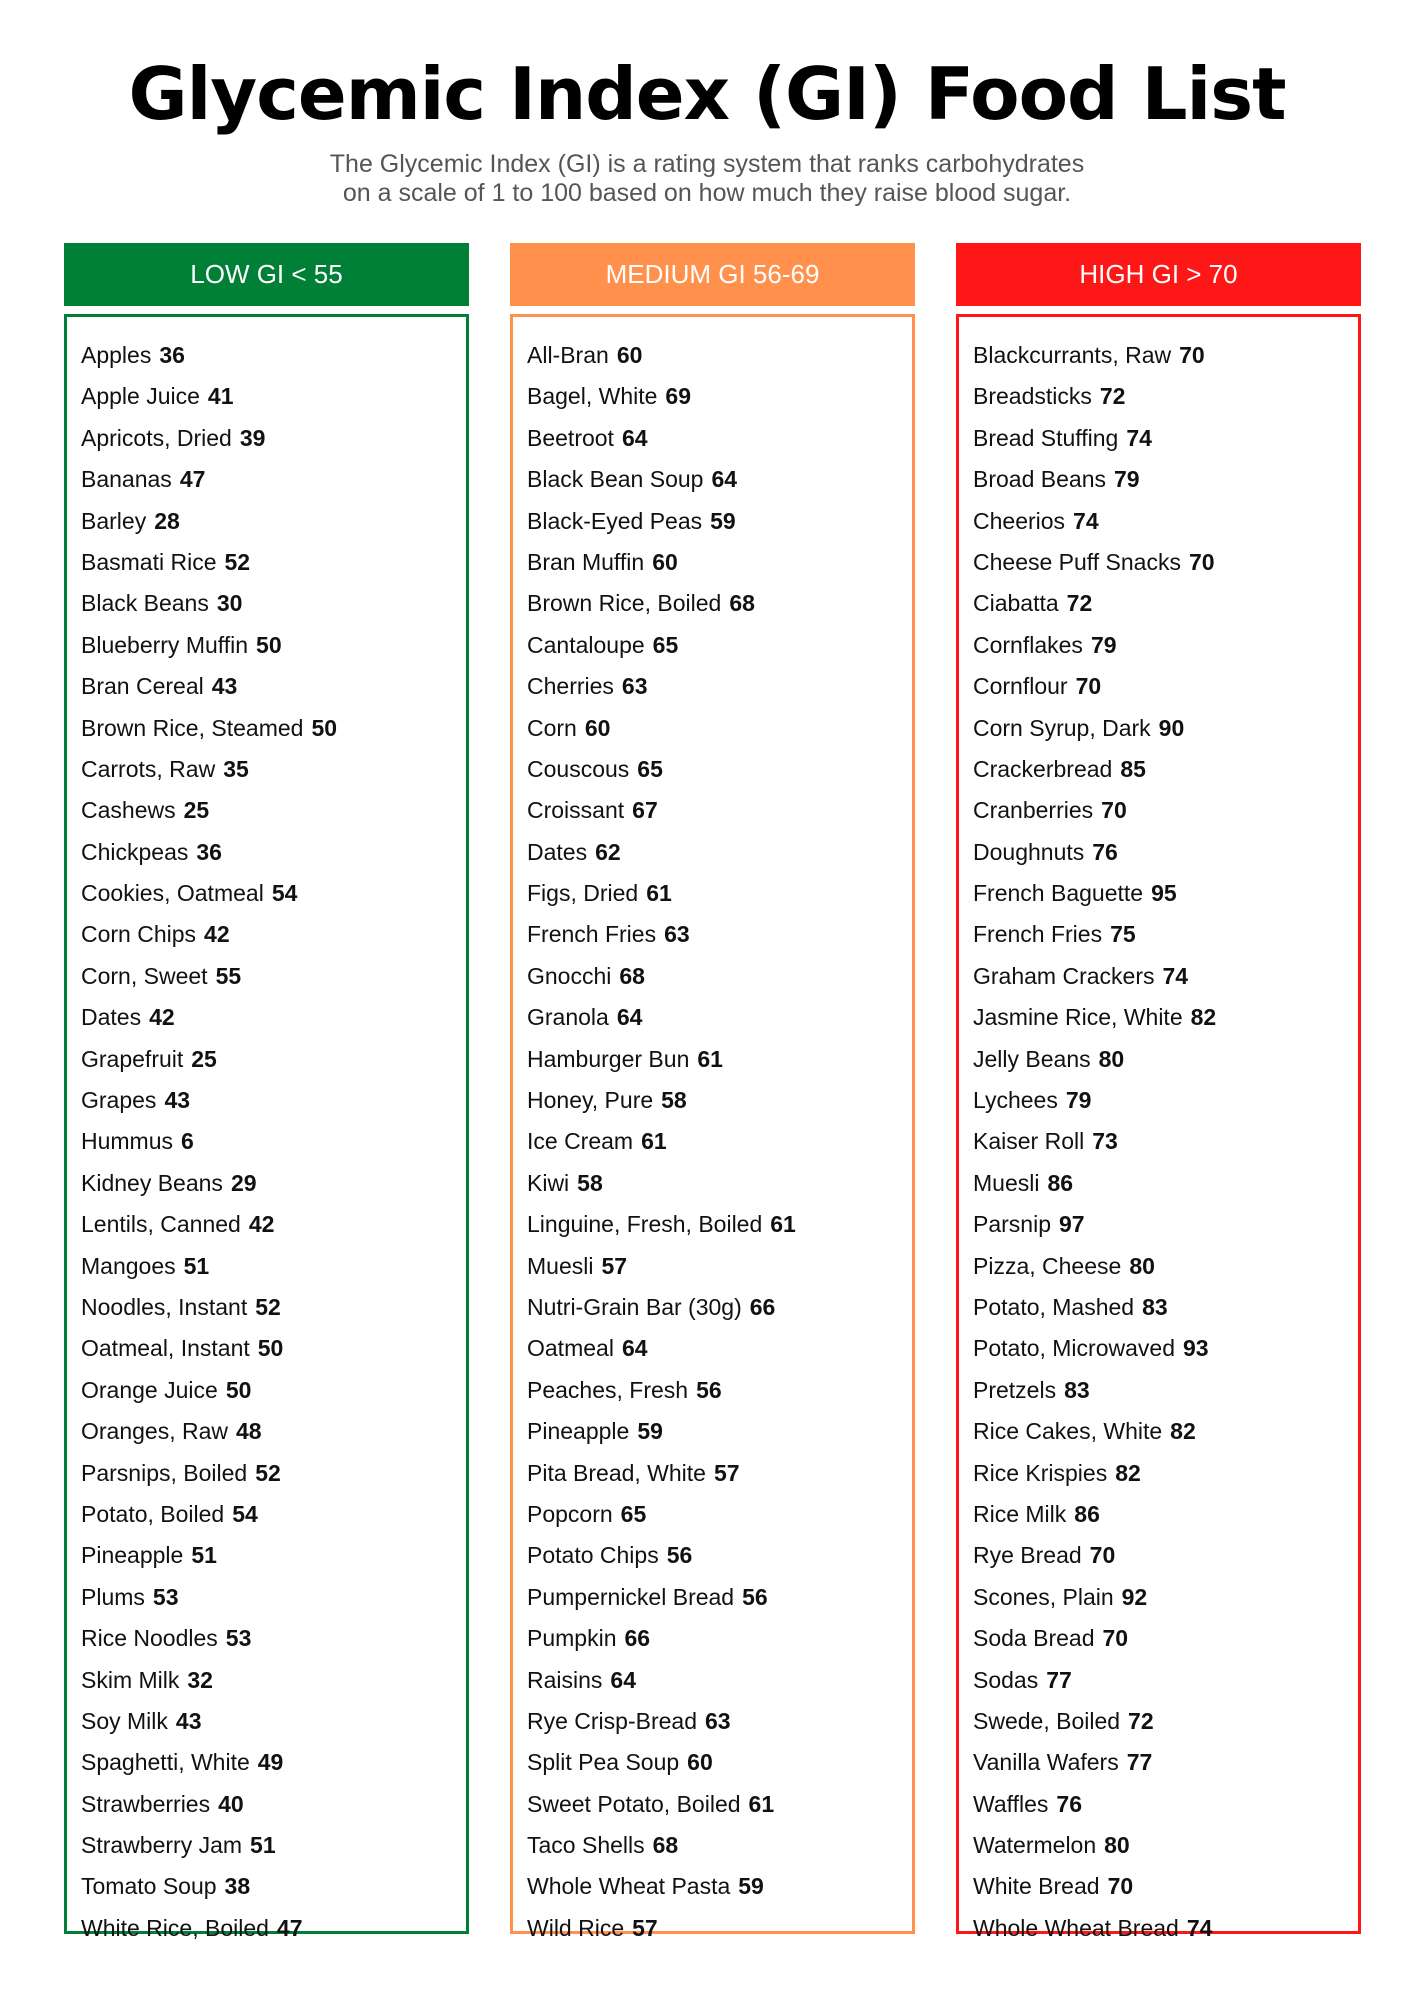 The height and width of the screenshot is (2000, 1414). Describe the element at coordinates (1012, 1224) in the screenshot. I see `food-name: Parsnip` at that location.